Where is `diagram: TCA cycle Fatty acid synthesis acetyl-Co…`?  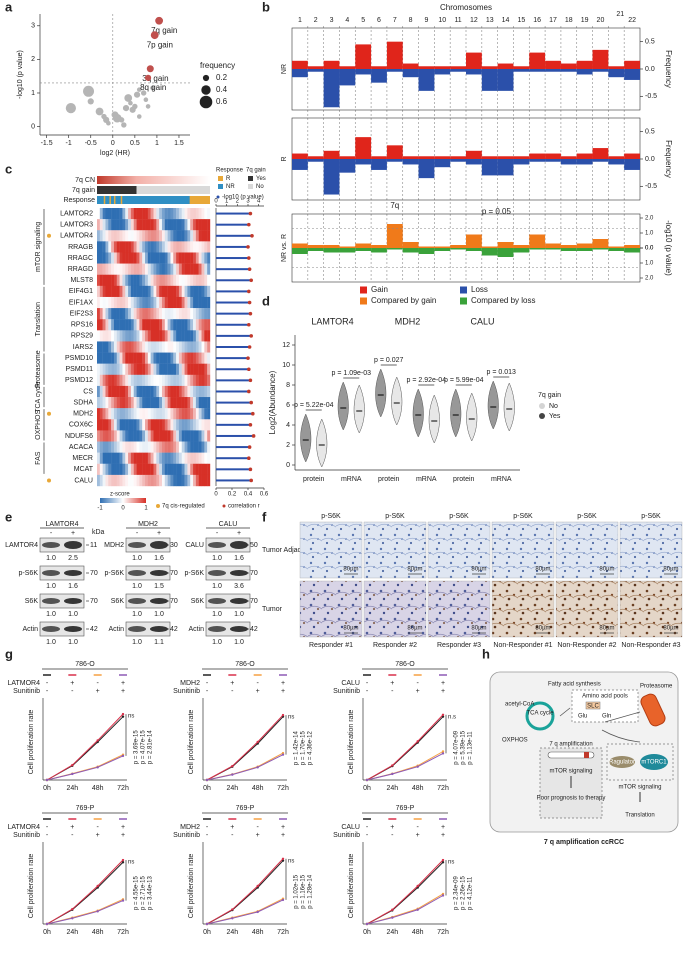 diagram: TCA cycle Fatty acid synthesis acetyl-Co… is located at coordinates (584, 758).